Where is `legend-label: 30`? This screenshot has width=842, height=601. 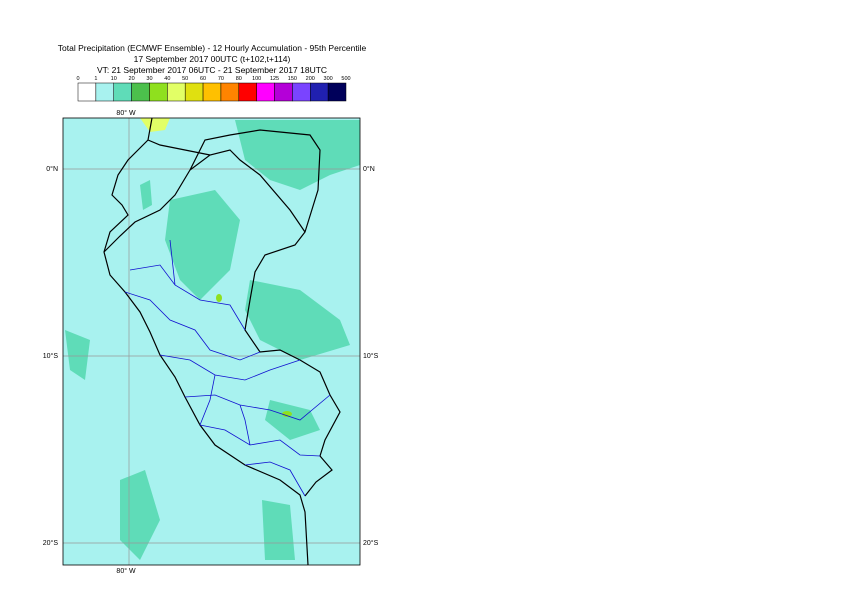
legend-label: 30 is located at coordinates (149, 79).